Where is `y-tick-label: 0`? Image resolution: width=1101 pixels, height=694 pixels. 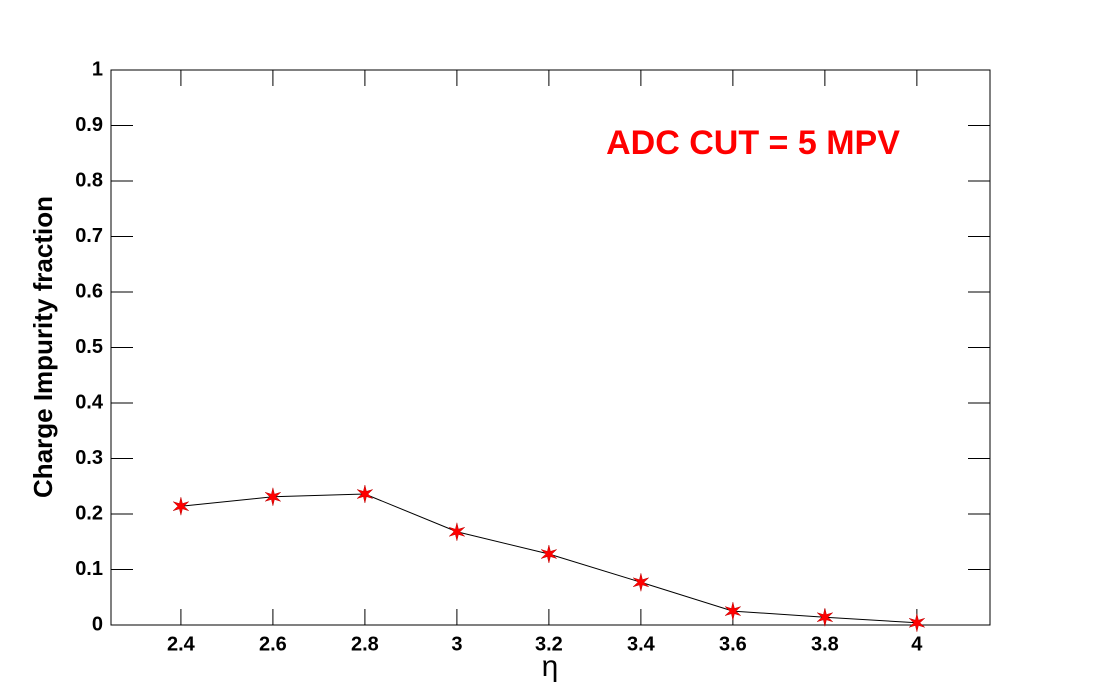 y-tick-label: 0 is located at coordinates (97, 624).